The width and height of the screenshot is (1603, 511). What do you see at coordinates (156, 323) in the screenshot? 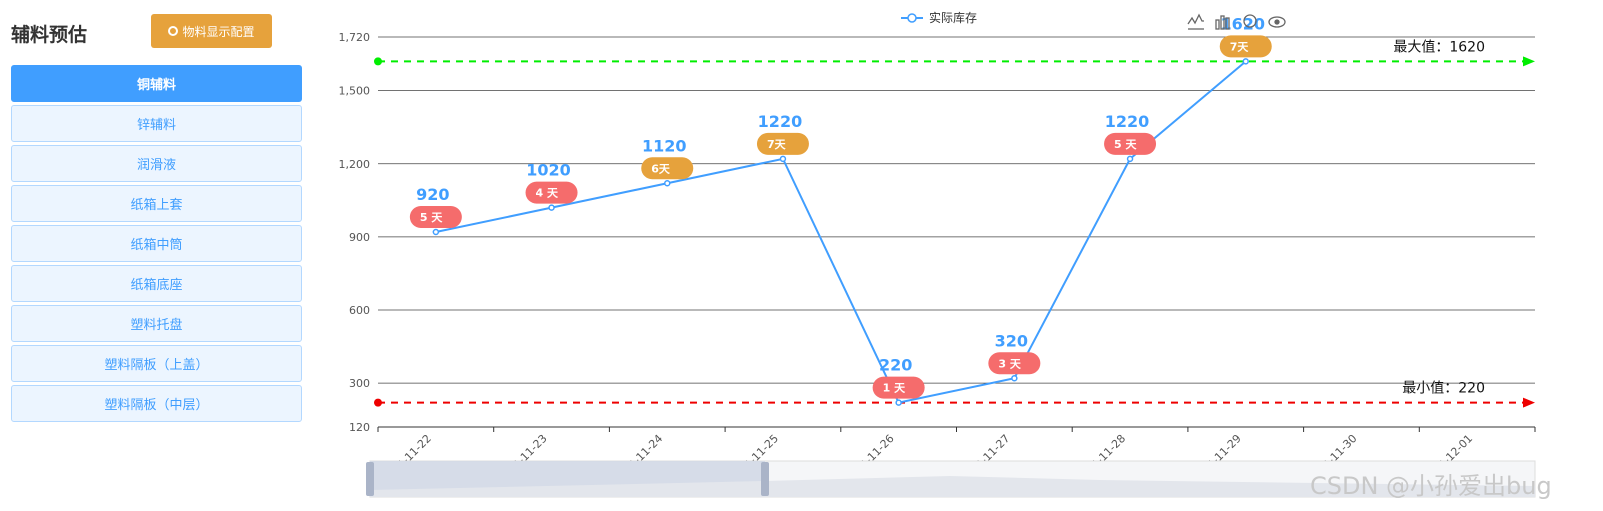
I see `menu-item-6: 塑料托盘` at bounding box center [156, 323].